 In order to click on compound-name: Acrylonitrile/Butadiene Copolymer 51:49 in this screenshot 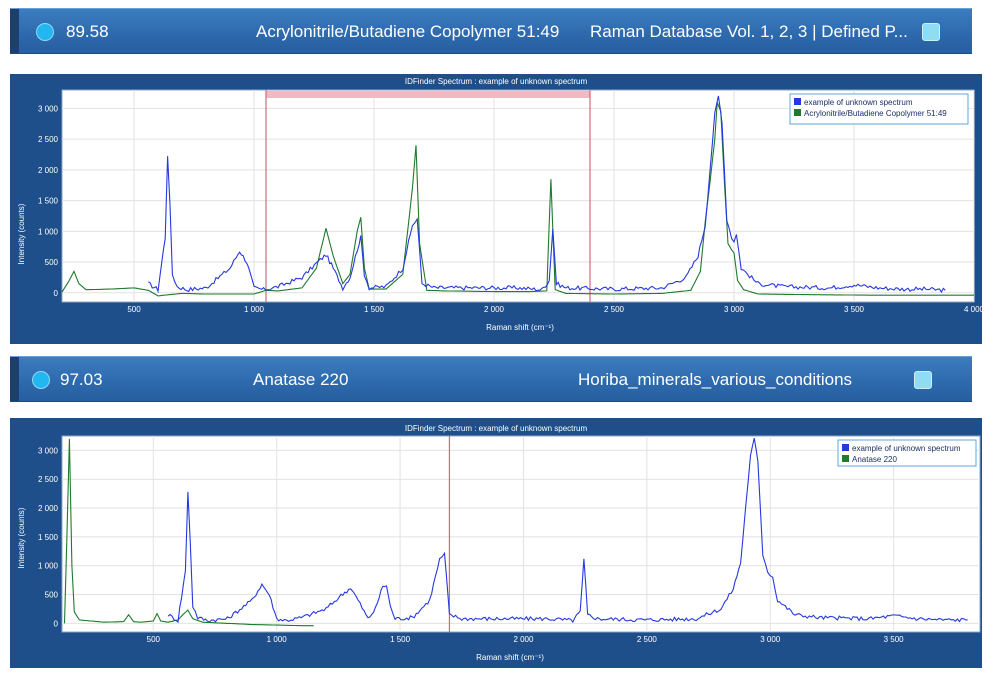, I will do `click(408, 31)`.